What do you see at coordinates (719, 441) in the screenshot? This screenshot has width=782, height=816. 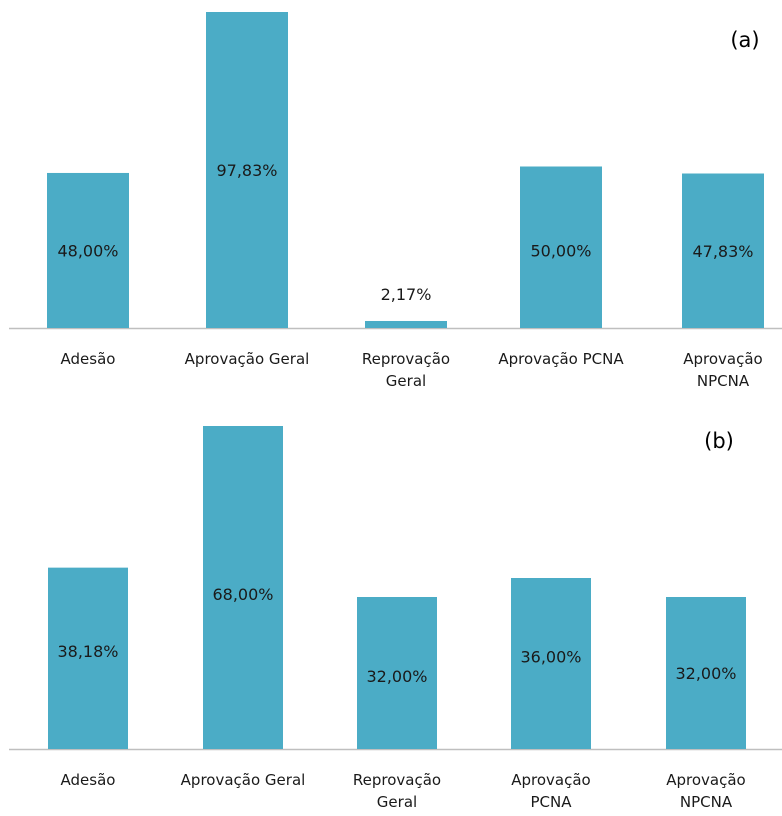 I see `panel-label-b: (b)` at bounding box center [719, 441].